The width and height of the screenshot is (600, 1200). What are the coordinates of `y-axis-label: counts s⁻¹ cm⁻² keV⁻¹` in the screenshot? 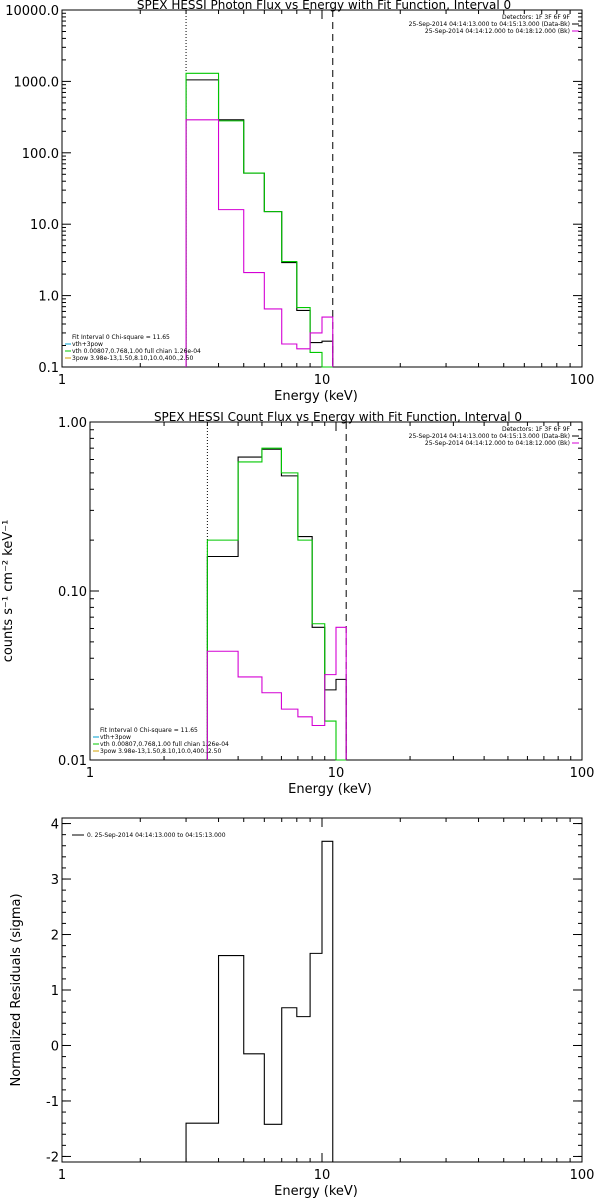 It's located at (8, 591).